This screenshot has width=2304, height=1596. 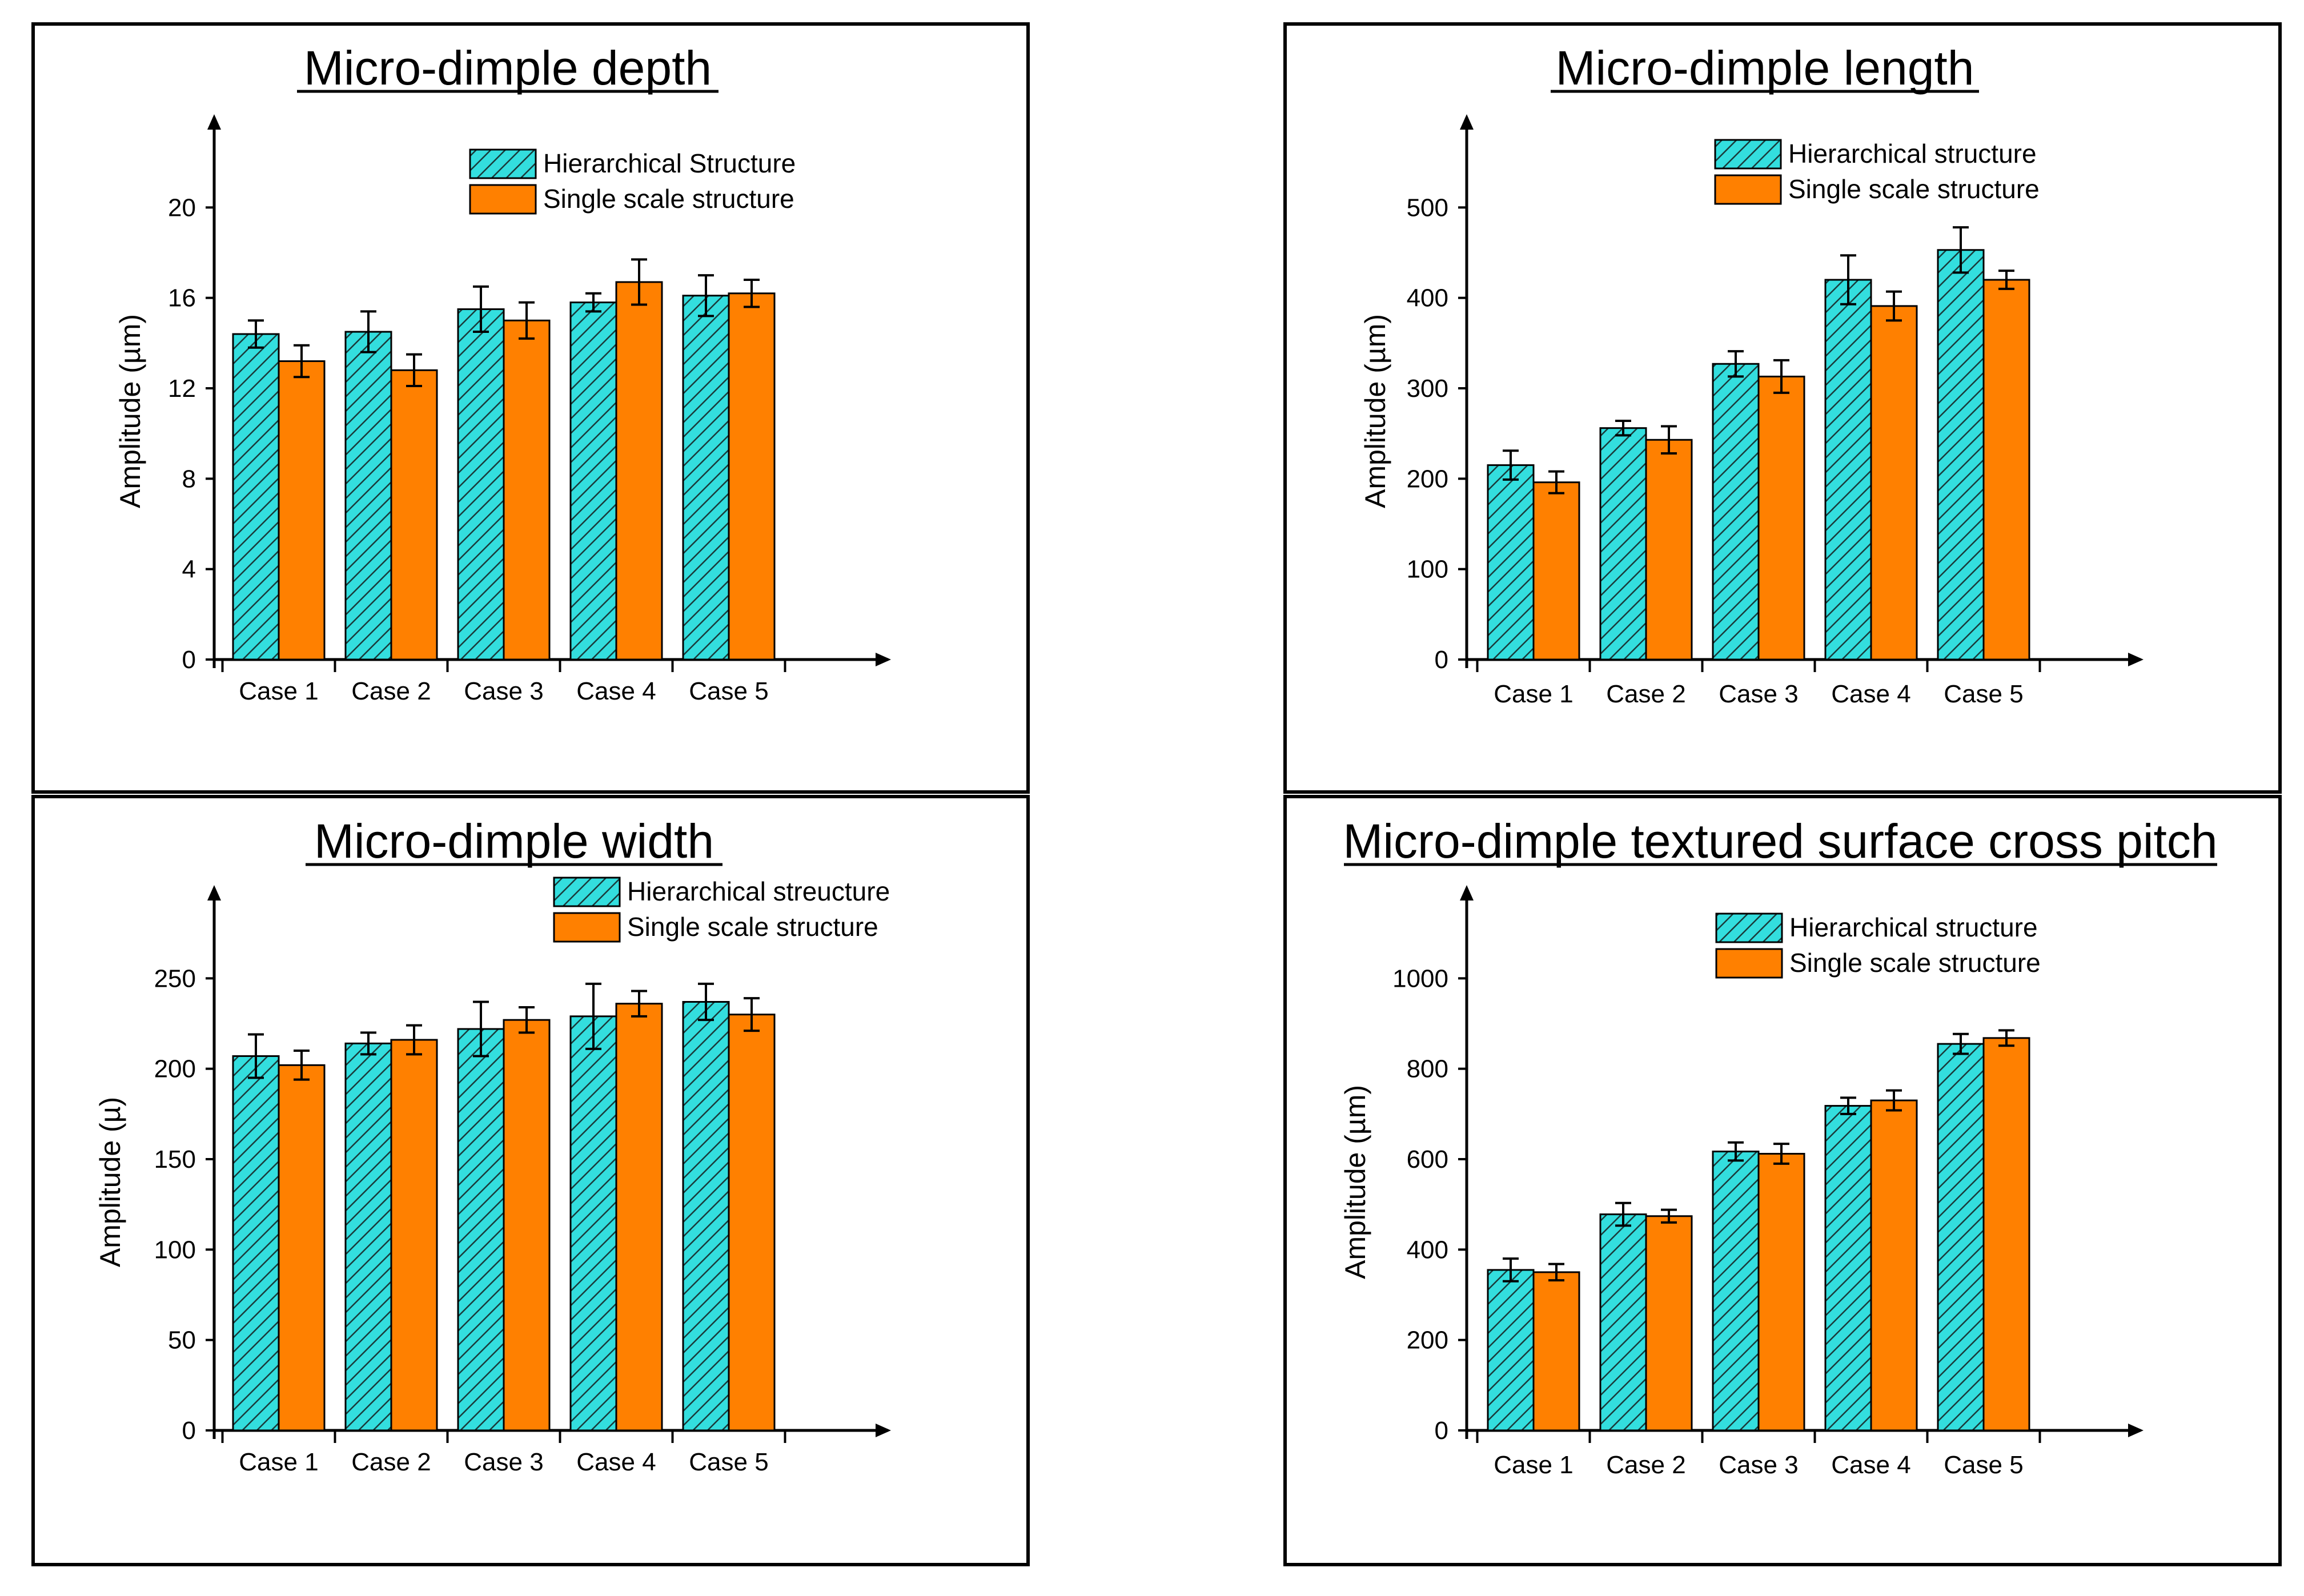 What do you see at coordinates (514, 841) in the screenshot?
I see `panel-title-width: Micro-dimple width` at bounding box center [514, 841].